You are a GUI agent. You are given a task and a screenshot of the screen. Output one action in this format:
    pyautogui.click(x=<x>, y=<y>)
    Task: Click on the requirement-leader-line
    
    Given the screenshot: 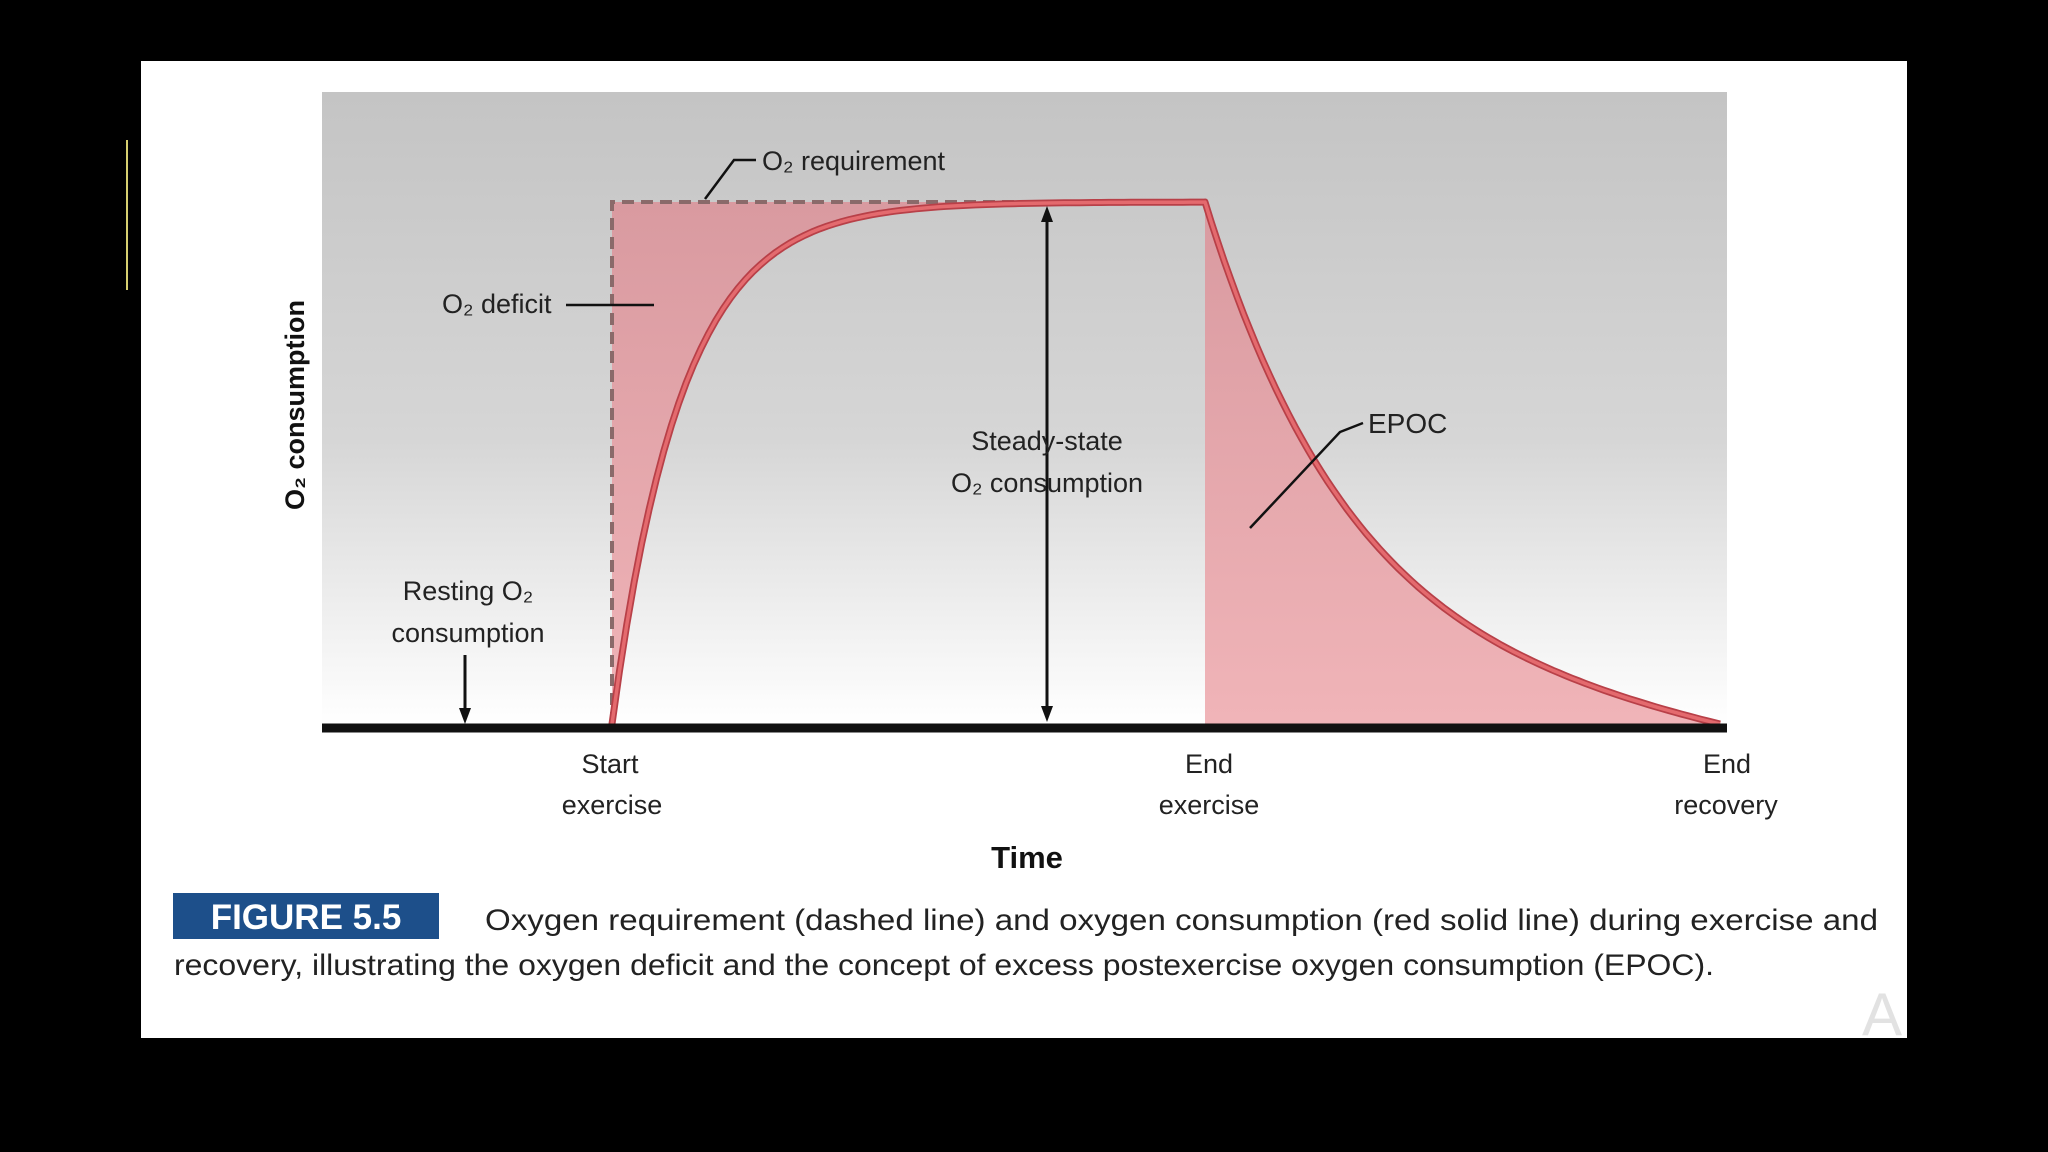 What is the action you would take?
    pyautogui.click(x=729, y=179)
    